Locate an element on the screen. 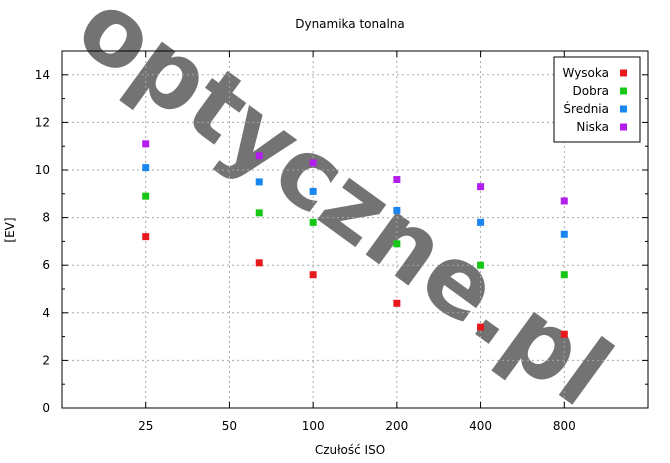 This screenshot has width=670, height=463. x-tick-label: 400 is located at coordinates (480, 426).